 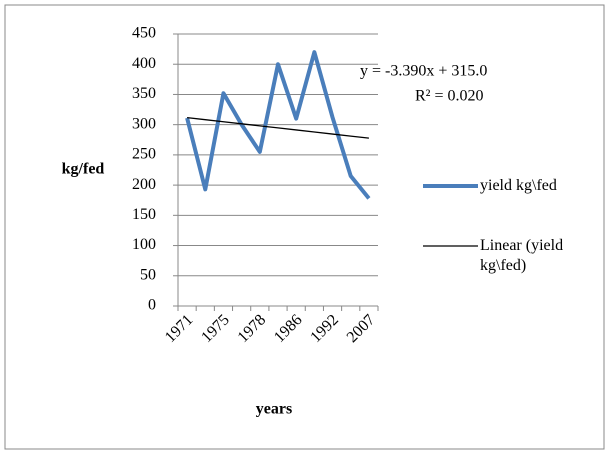 What do you see at coordinates (274, 409) in the screenshot?
I see `x-axis-label: years` at bounding box center [274, 409].